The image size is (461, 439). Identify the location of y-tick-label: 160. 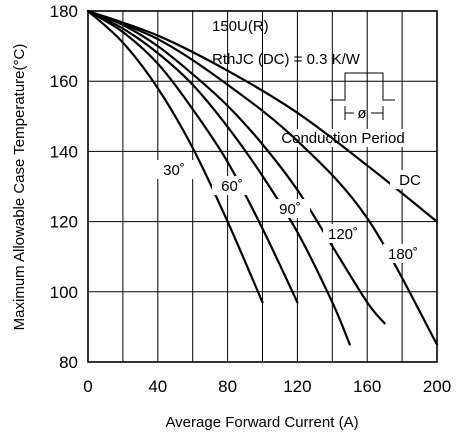
(64, 81).